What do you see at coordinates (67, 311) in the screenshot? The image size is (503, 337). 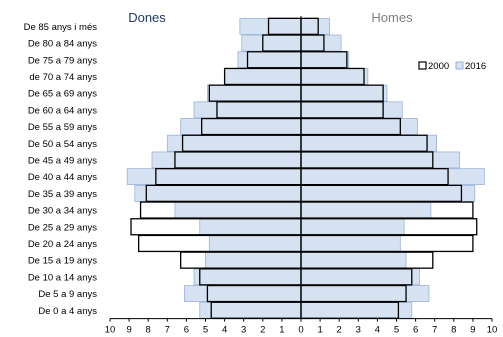 I see `age-group-label: De 0 a 4 anys` at bounding box center [67, 311].